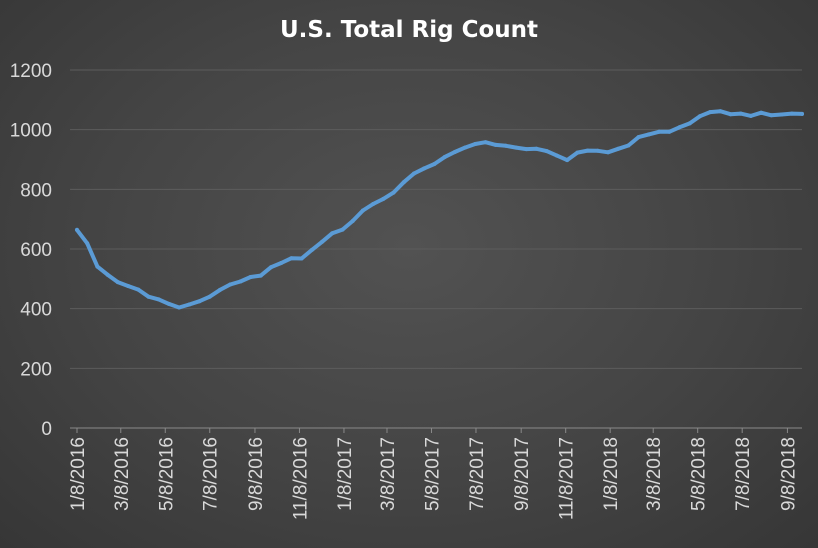  What do you see at coordinates (78, 474) in the screenshot?
I see `x-tick-label: 1/8/2016` at bounding box center [78, 474].